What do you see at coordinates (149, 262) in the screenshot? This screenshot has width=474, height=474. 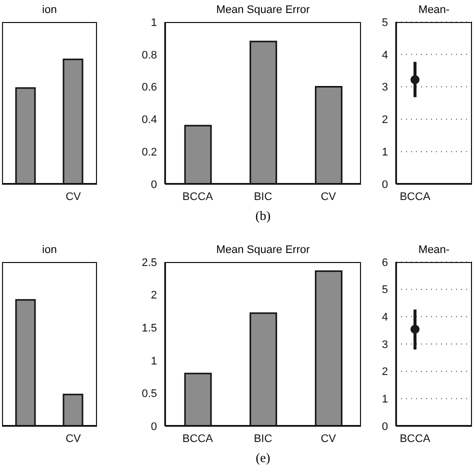 I see `y-tick-label: 2.5` at bounding box center [149, 262].